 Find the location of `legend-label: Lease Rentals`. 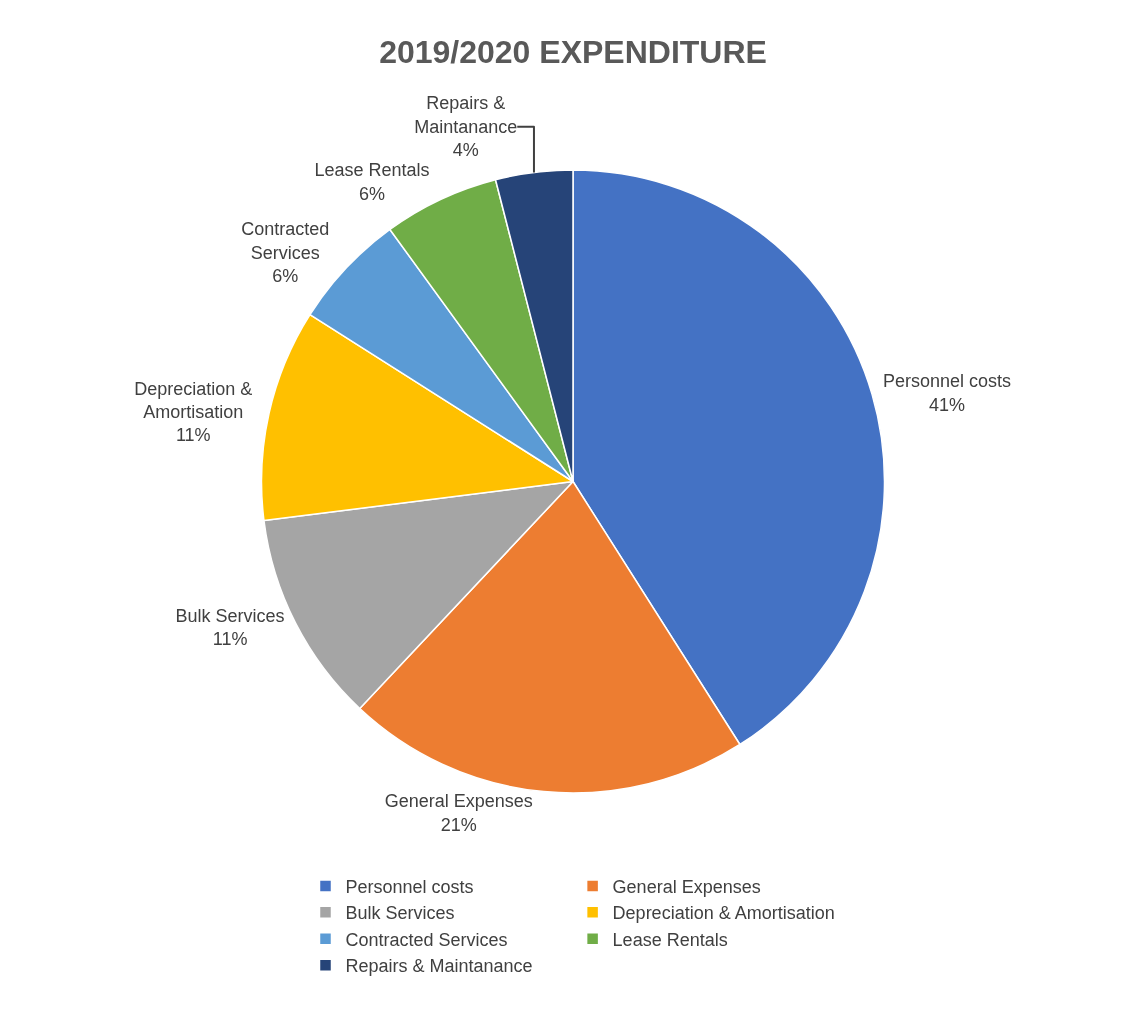

legend-label: Lease Rentals is located at coordinates (670, 939).